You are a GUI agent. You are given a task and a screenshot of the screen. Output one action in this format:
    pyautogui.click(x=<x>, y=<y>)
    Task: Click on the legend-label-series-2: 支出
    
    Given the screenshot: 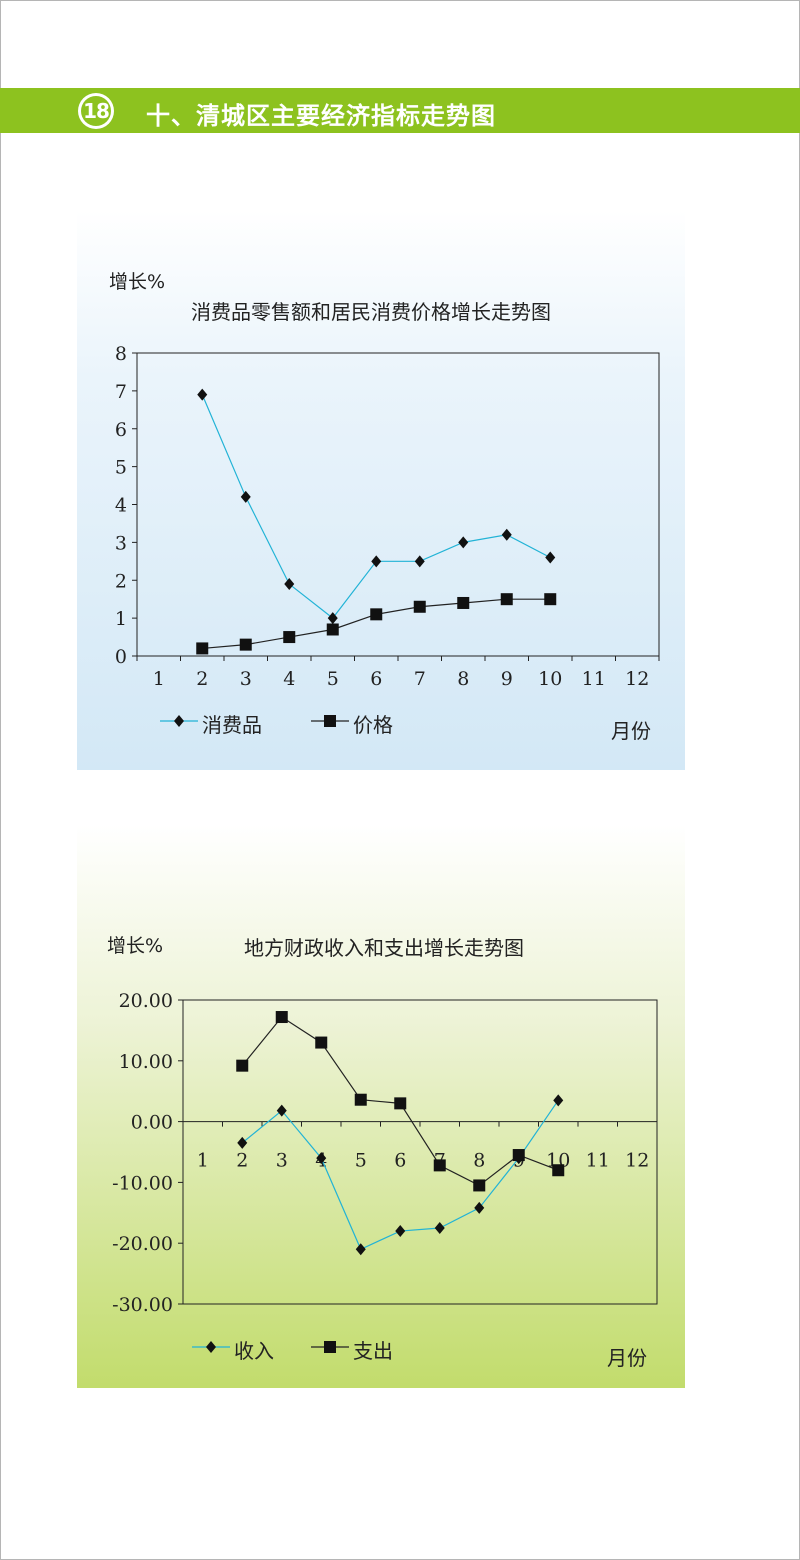 What is the action you would take?
    pyautogui.click(x=373, y=1351)
    